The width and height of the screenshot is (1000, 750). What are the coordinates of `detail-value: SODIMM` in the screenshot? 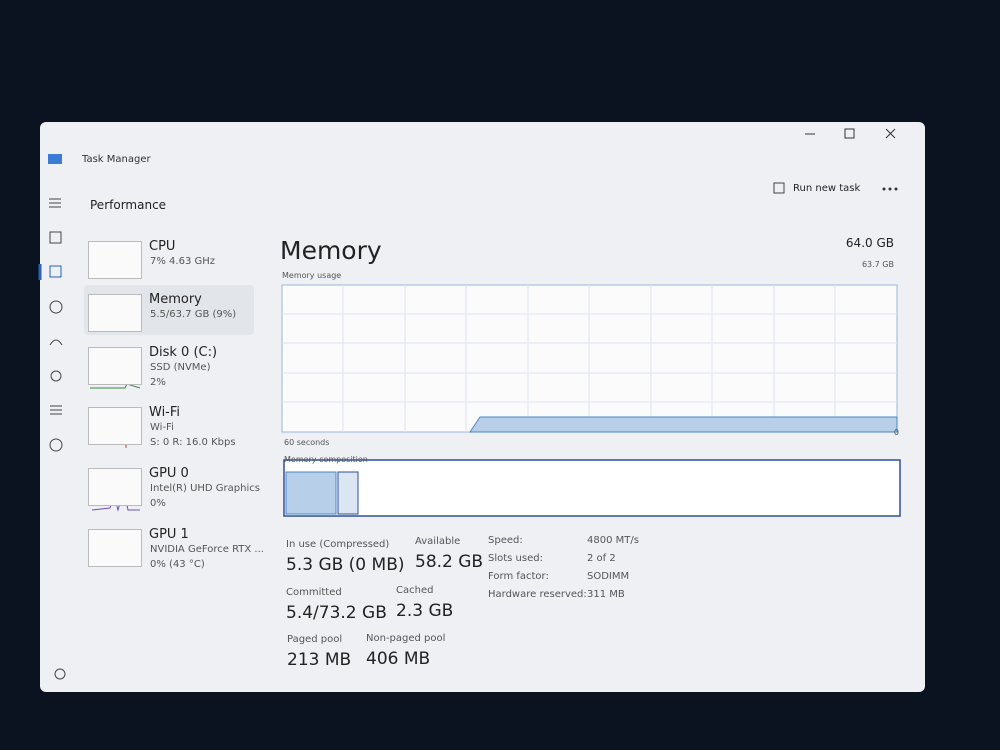 It's located at (608, 576).